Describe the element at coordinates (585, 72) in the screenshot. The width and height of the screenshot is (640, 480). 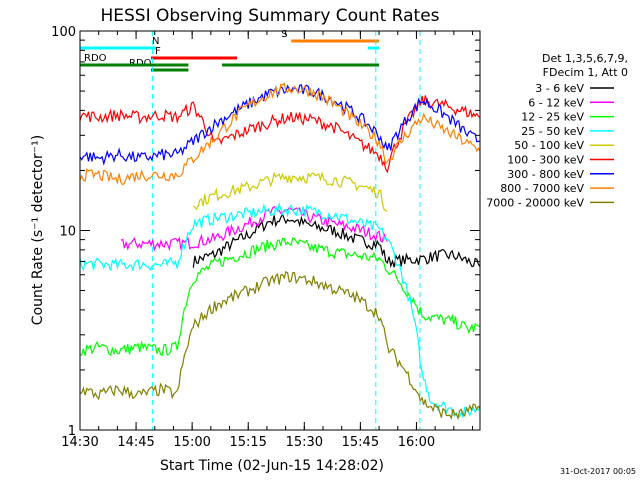
I see `legend-header-1: FDecim 1, Att 0` at that location.